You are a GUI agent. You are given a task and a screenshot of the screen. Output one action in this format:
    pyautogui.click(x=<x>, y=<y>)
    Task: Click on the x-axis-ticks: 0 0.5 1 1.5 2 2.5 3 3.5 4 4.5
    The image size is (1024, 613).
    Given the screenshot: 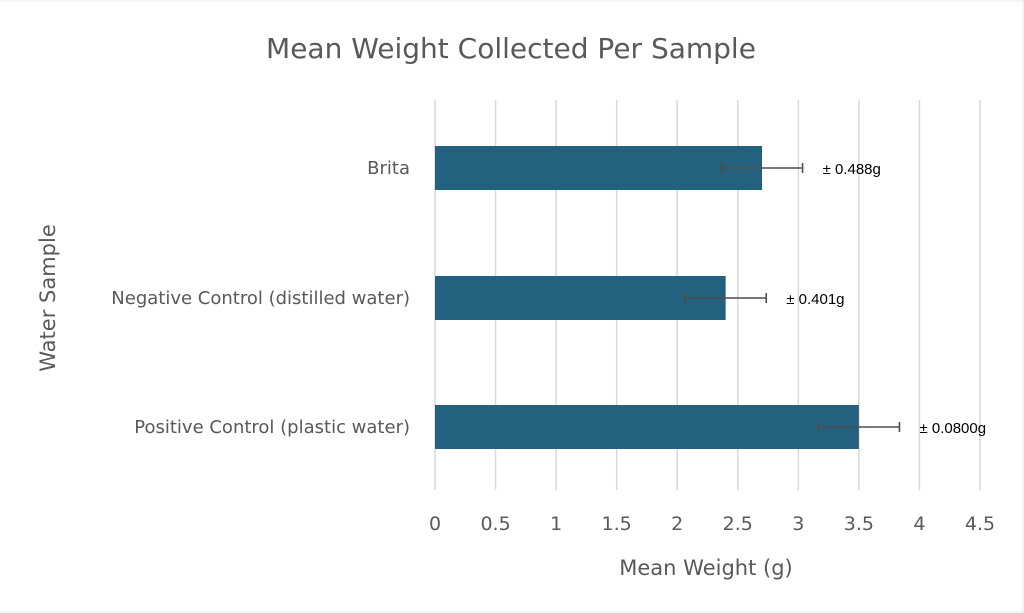 What is the action you would take?
    pyautogui.click(x=712, y=524)
    